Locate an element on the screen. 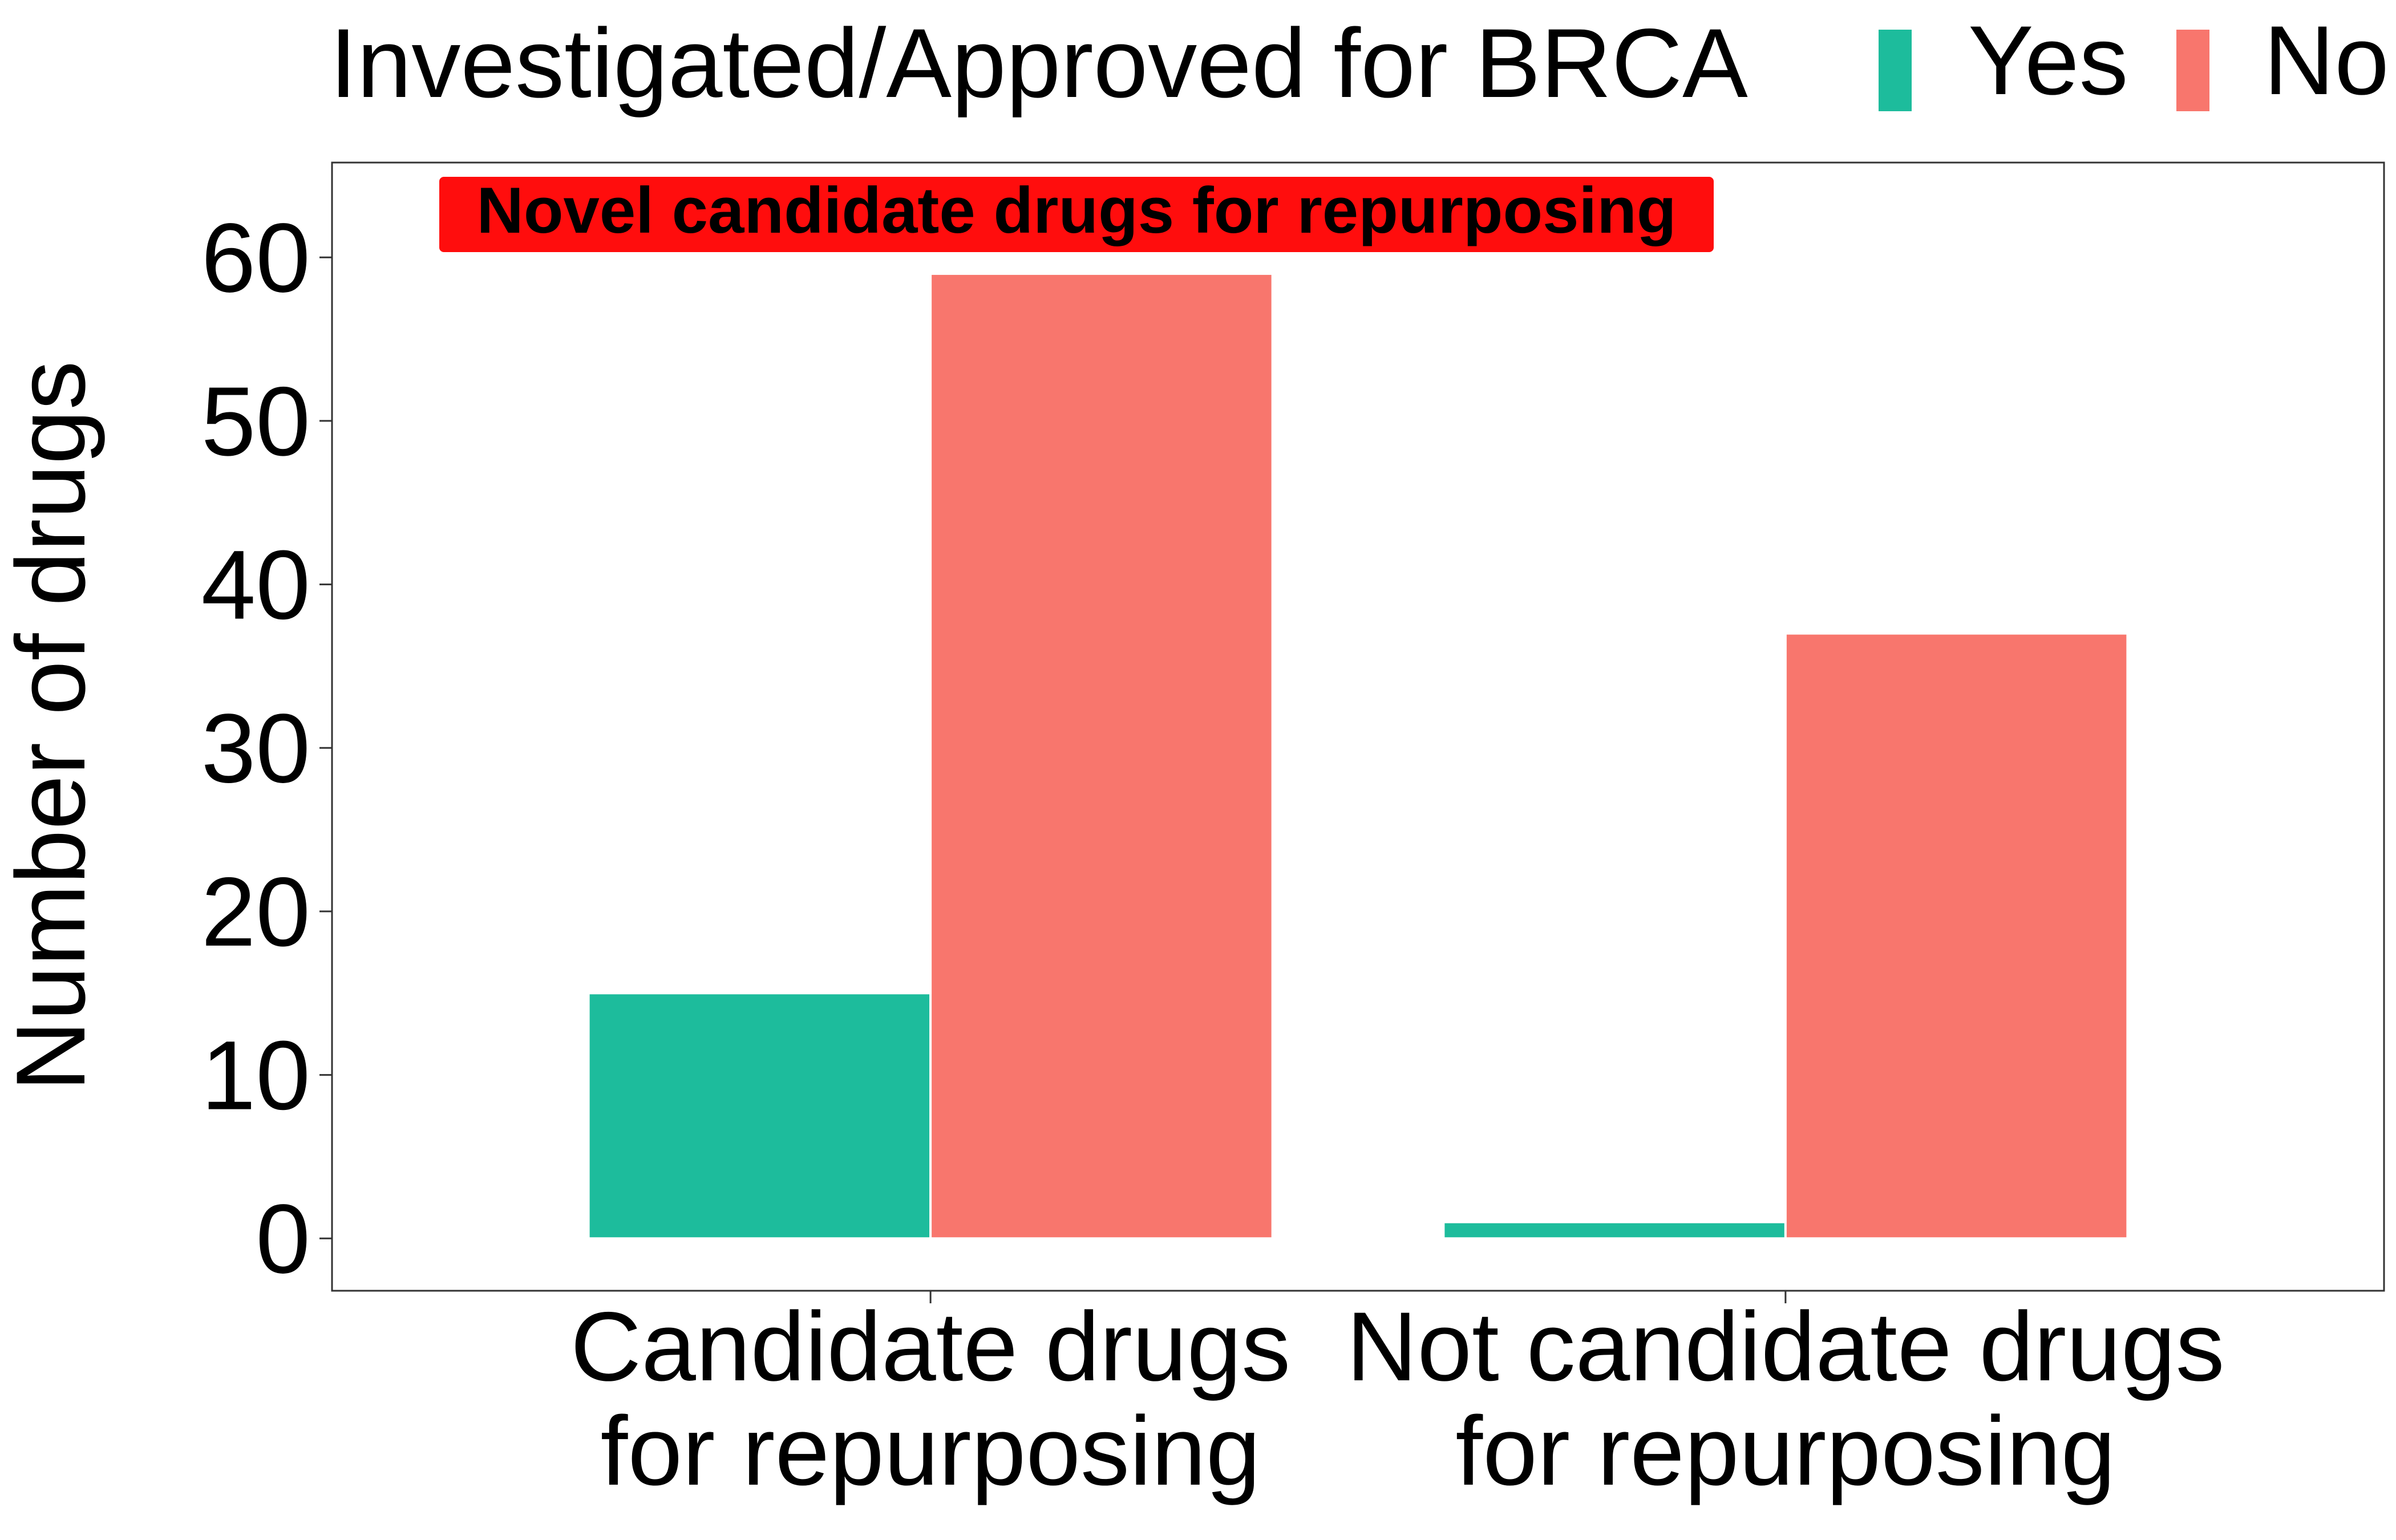  legend-label-yes: Yes is located at coordinates (2048, 61).